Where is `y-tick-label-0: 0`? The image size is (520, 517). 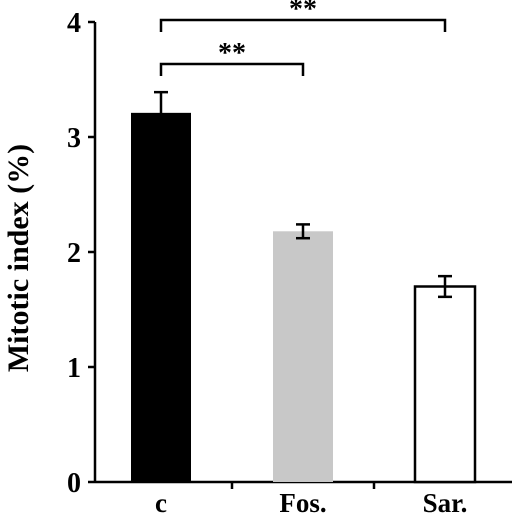 y-tick-label-0: 0 is located at coordinates (74, 483).